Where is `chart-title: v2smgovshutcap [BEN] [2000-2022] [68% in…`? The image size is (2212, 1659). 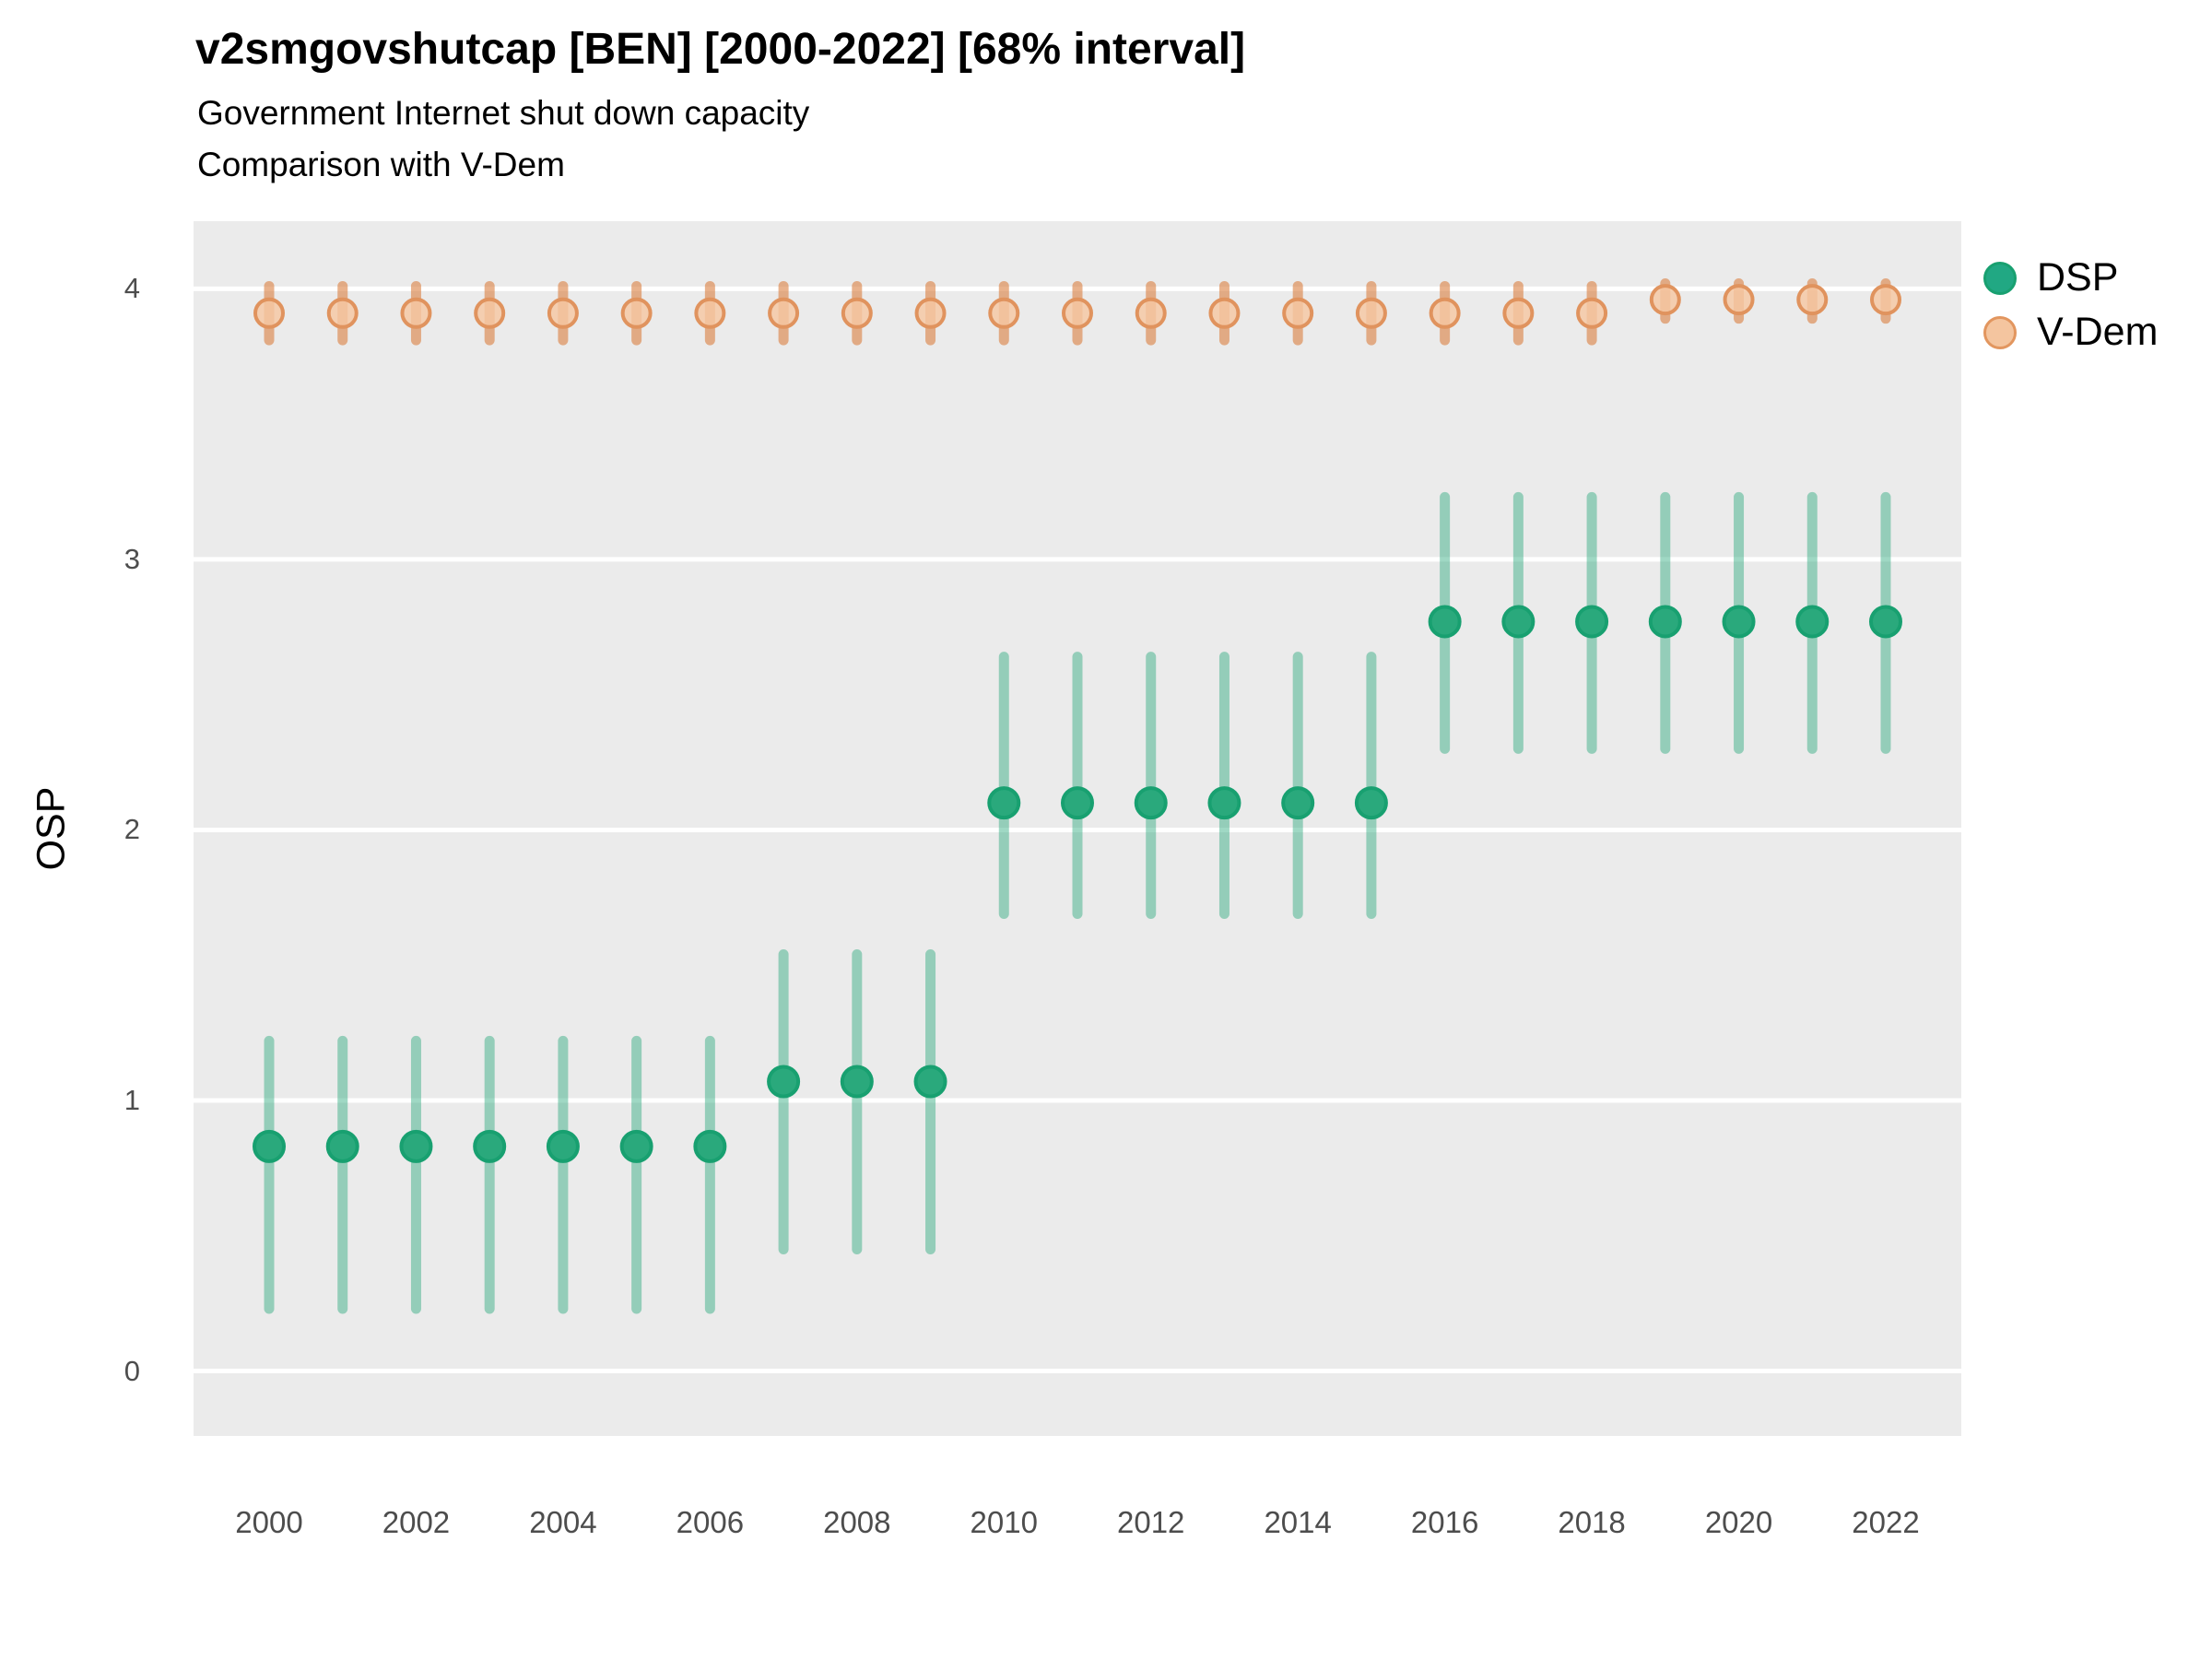
chart-title: v2smgovshutcap [BEN] [2000-2022] [68% in… is located at coordinates (720, 49).